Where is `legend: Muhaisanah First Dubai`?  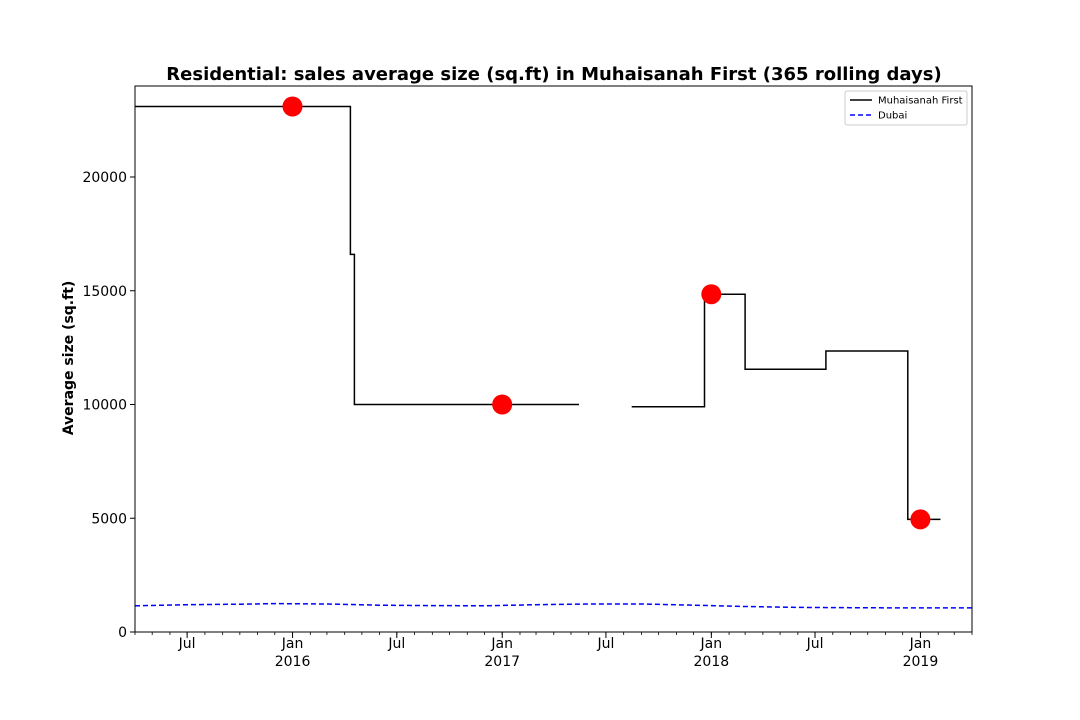 legend: Muhaisanah First Dubai is located at coordinates (906, 108).